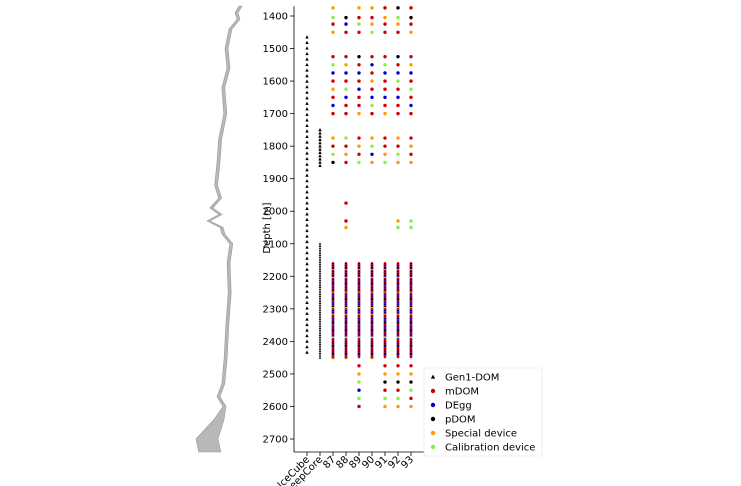 This screenshot has height=486, width=741. What do you see at coordinates (275, 440) in the screenshot?
I see `y-tick-label: 2700` at bounding box center [275, 440].